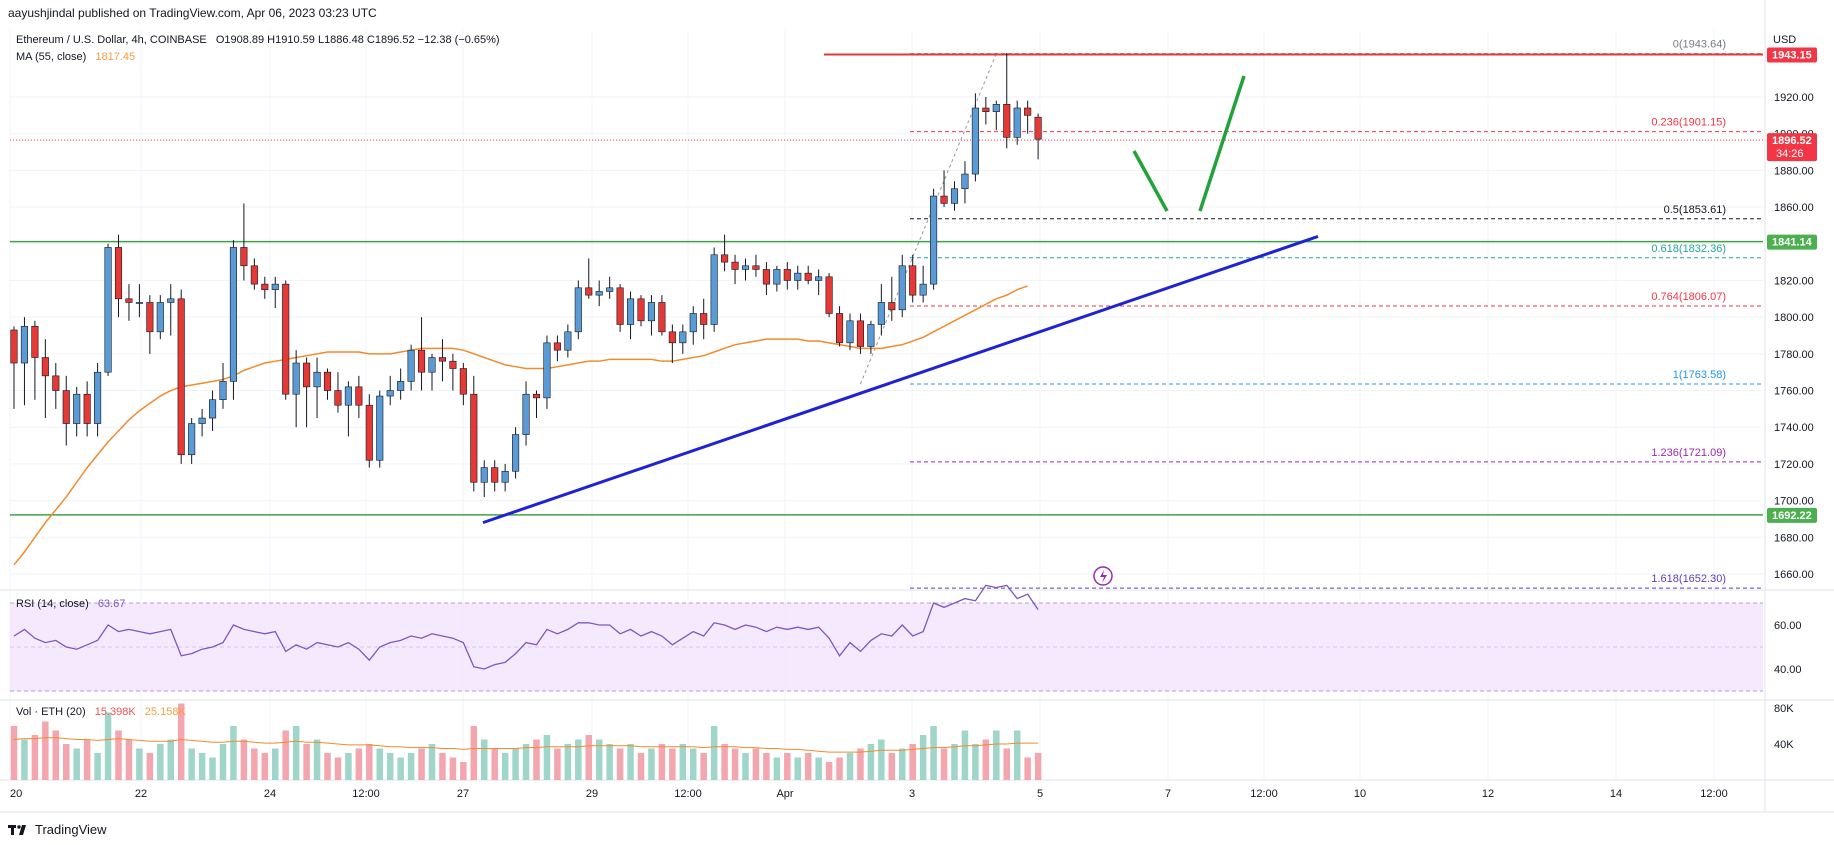 The image size is (1834, 845). What do you see at coordinates (115, 712) in the screenshot?
I see `volume-value-1: 15.398K` at bounding box center [115, 712].